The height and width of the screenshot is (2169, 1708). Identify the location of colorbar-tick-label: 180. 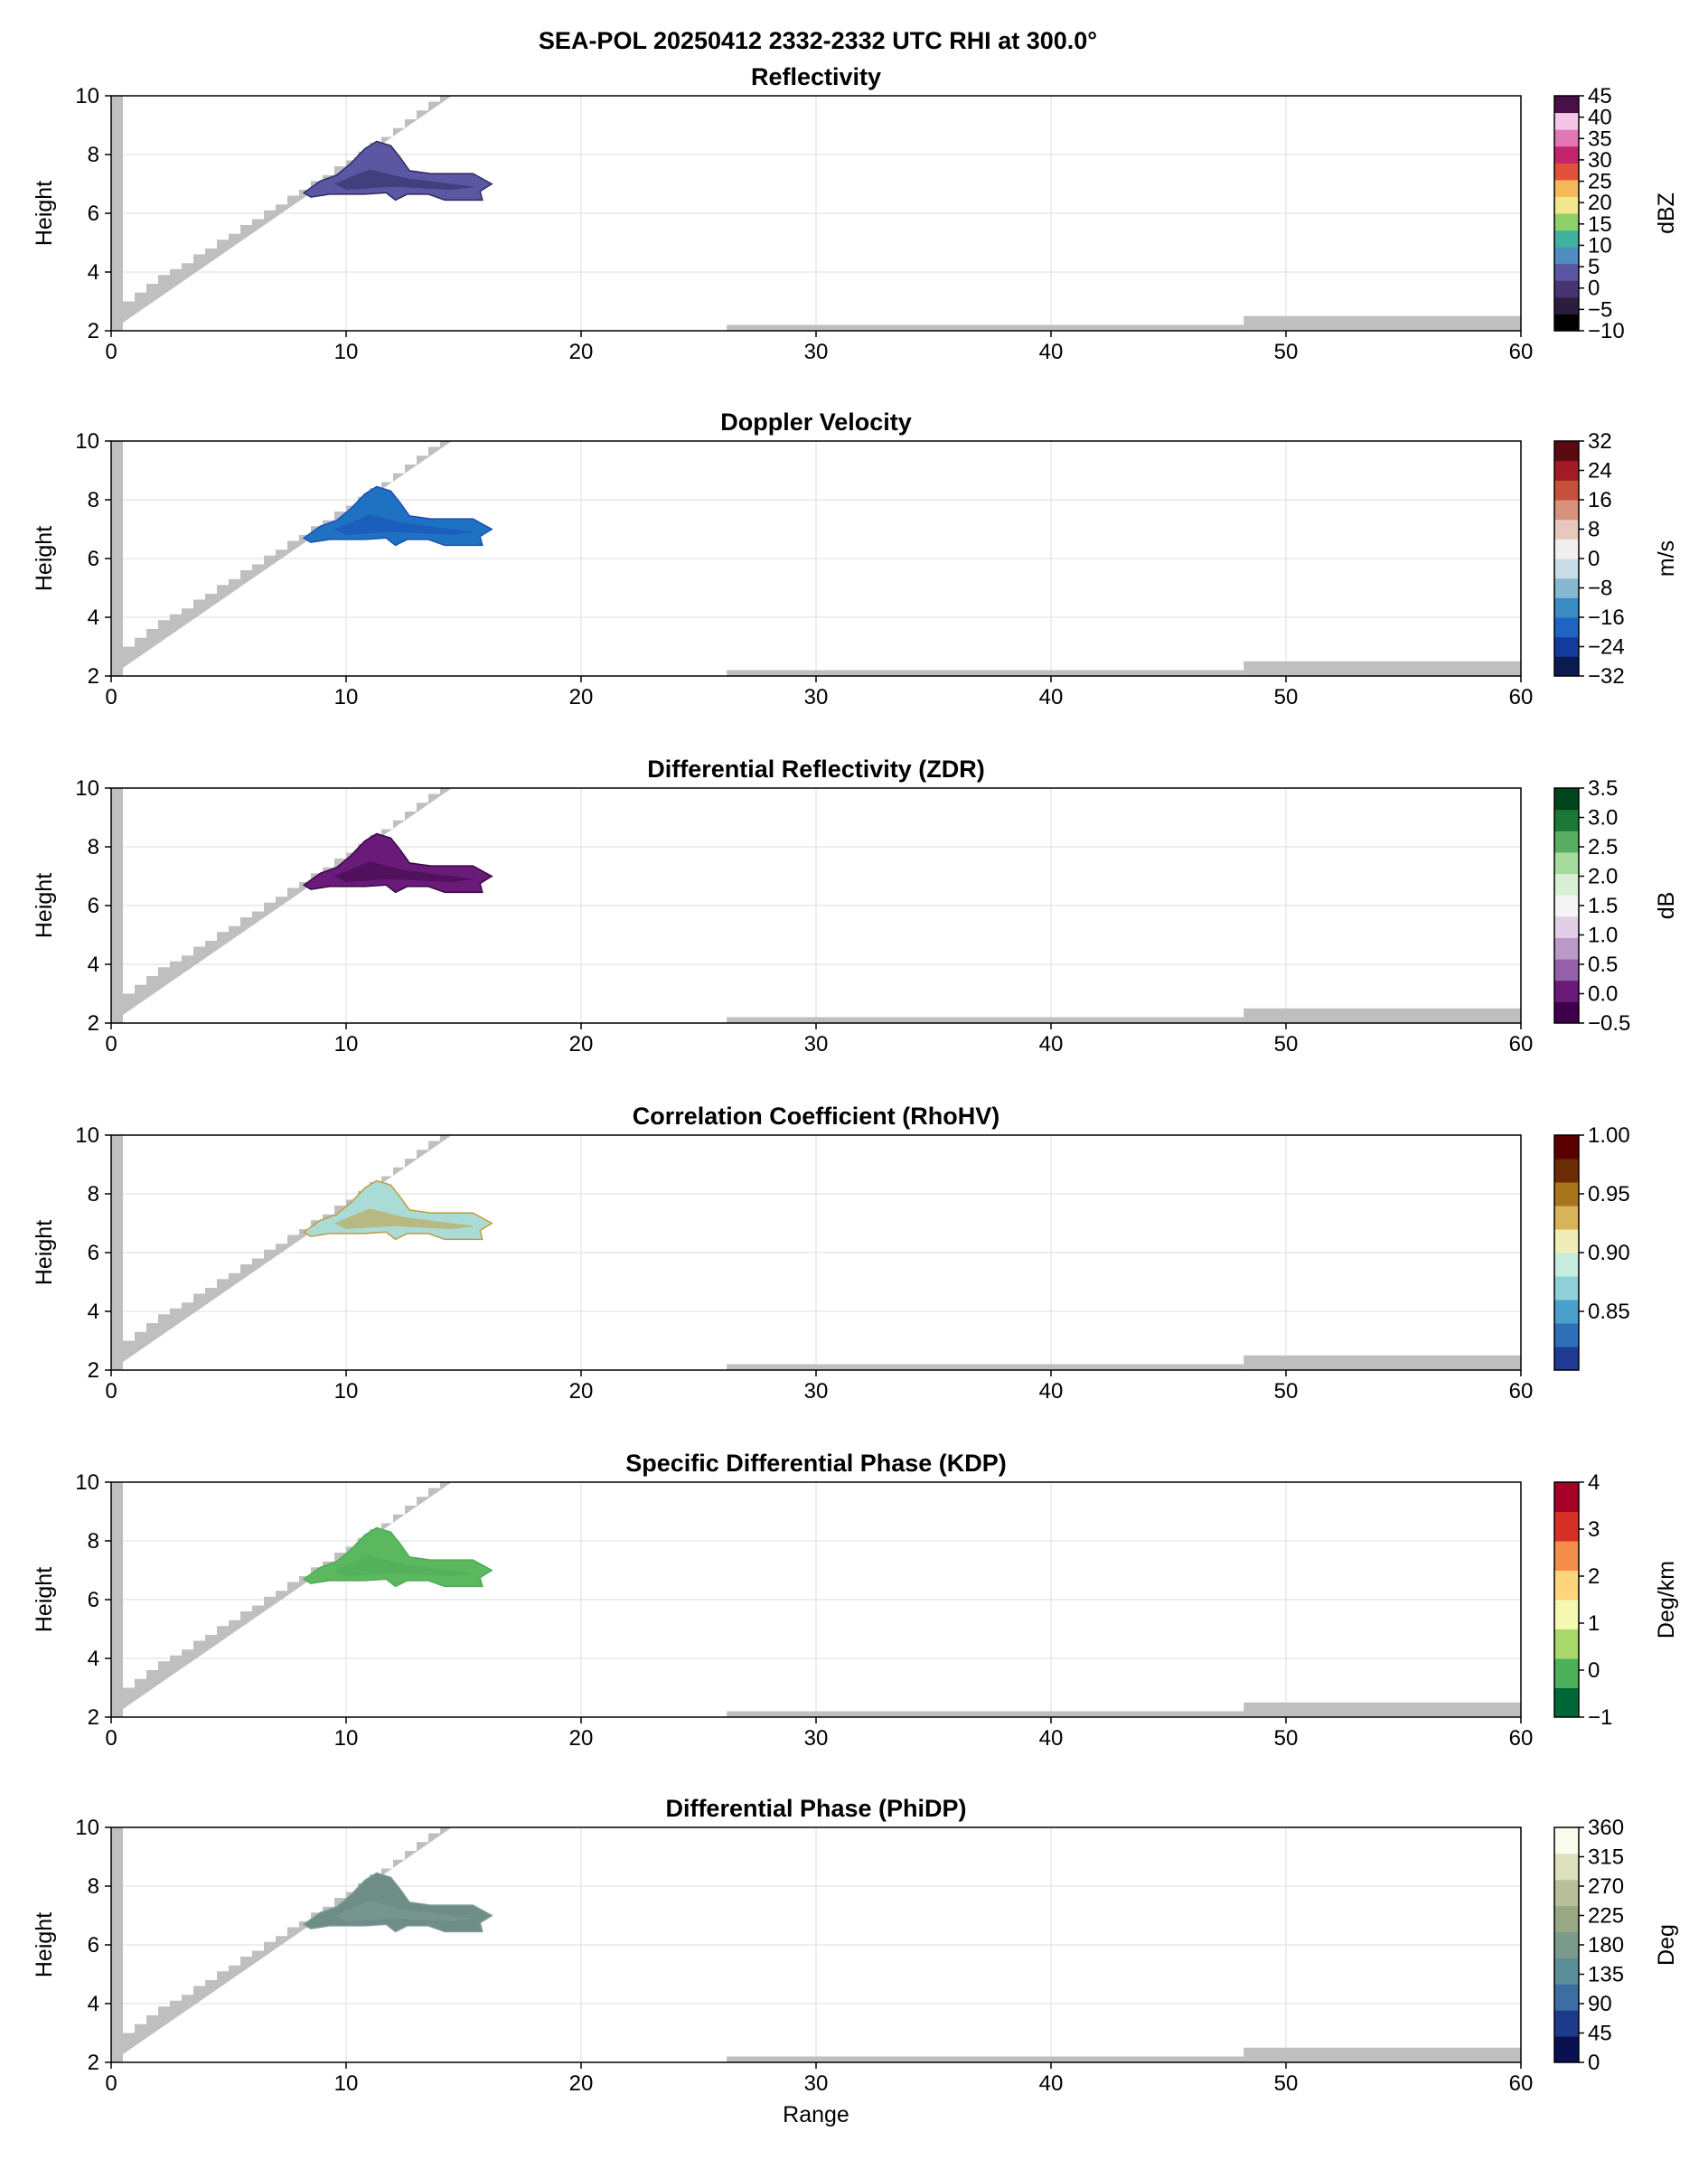
(1606, 1946).